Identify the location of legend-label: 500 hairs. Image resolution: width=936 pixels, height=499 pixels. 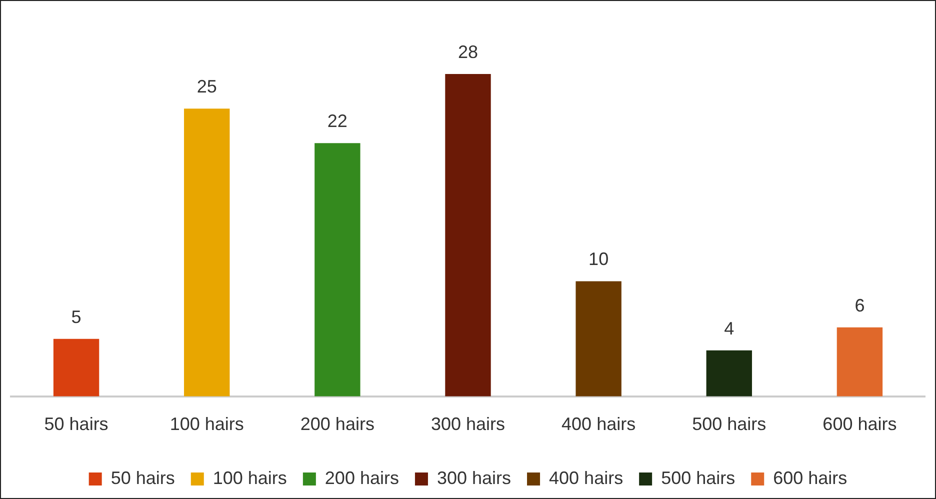
(698, 478).